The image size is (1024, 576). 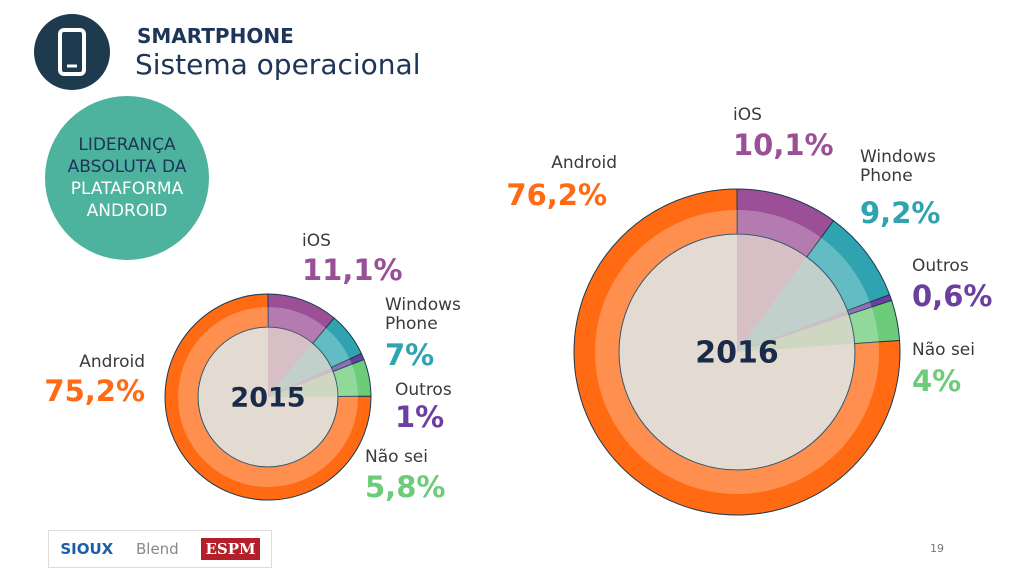 What do you see at coordinates (230, 549) in the screenshot?
I see `logo: ESPM` at bounding box center [230, 549].